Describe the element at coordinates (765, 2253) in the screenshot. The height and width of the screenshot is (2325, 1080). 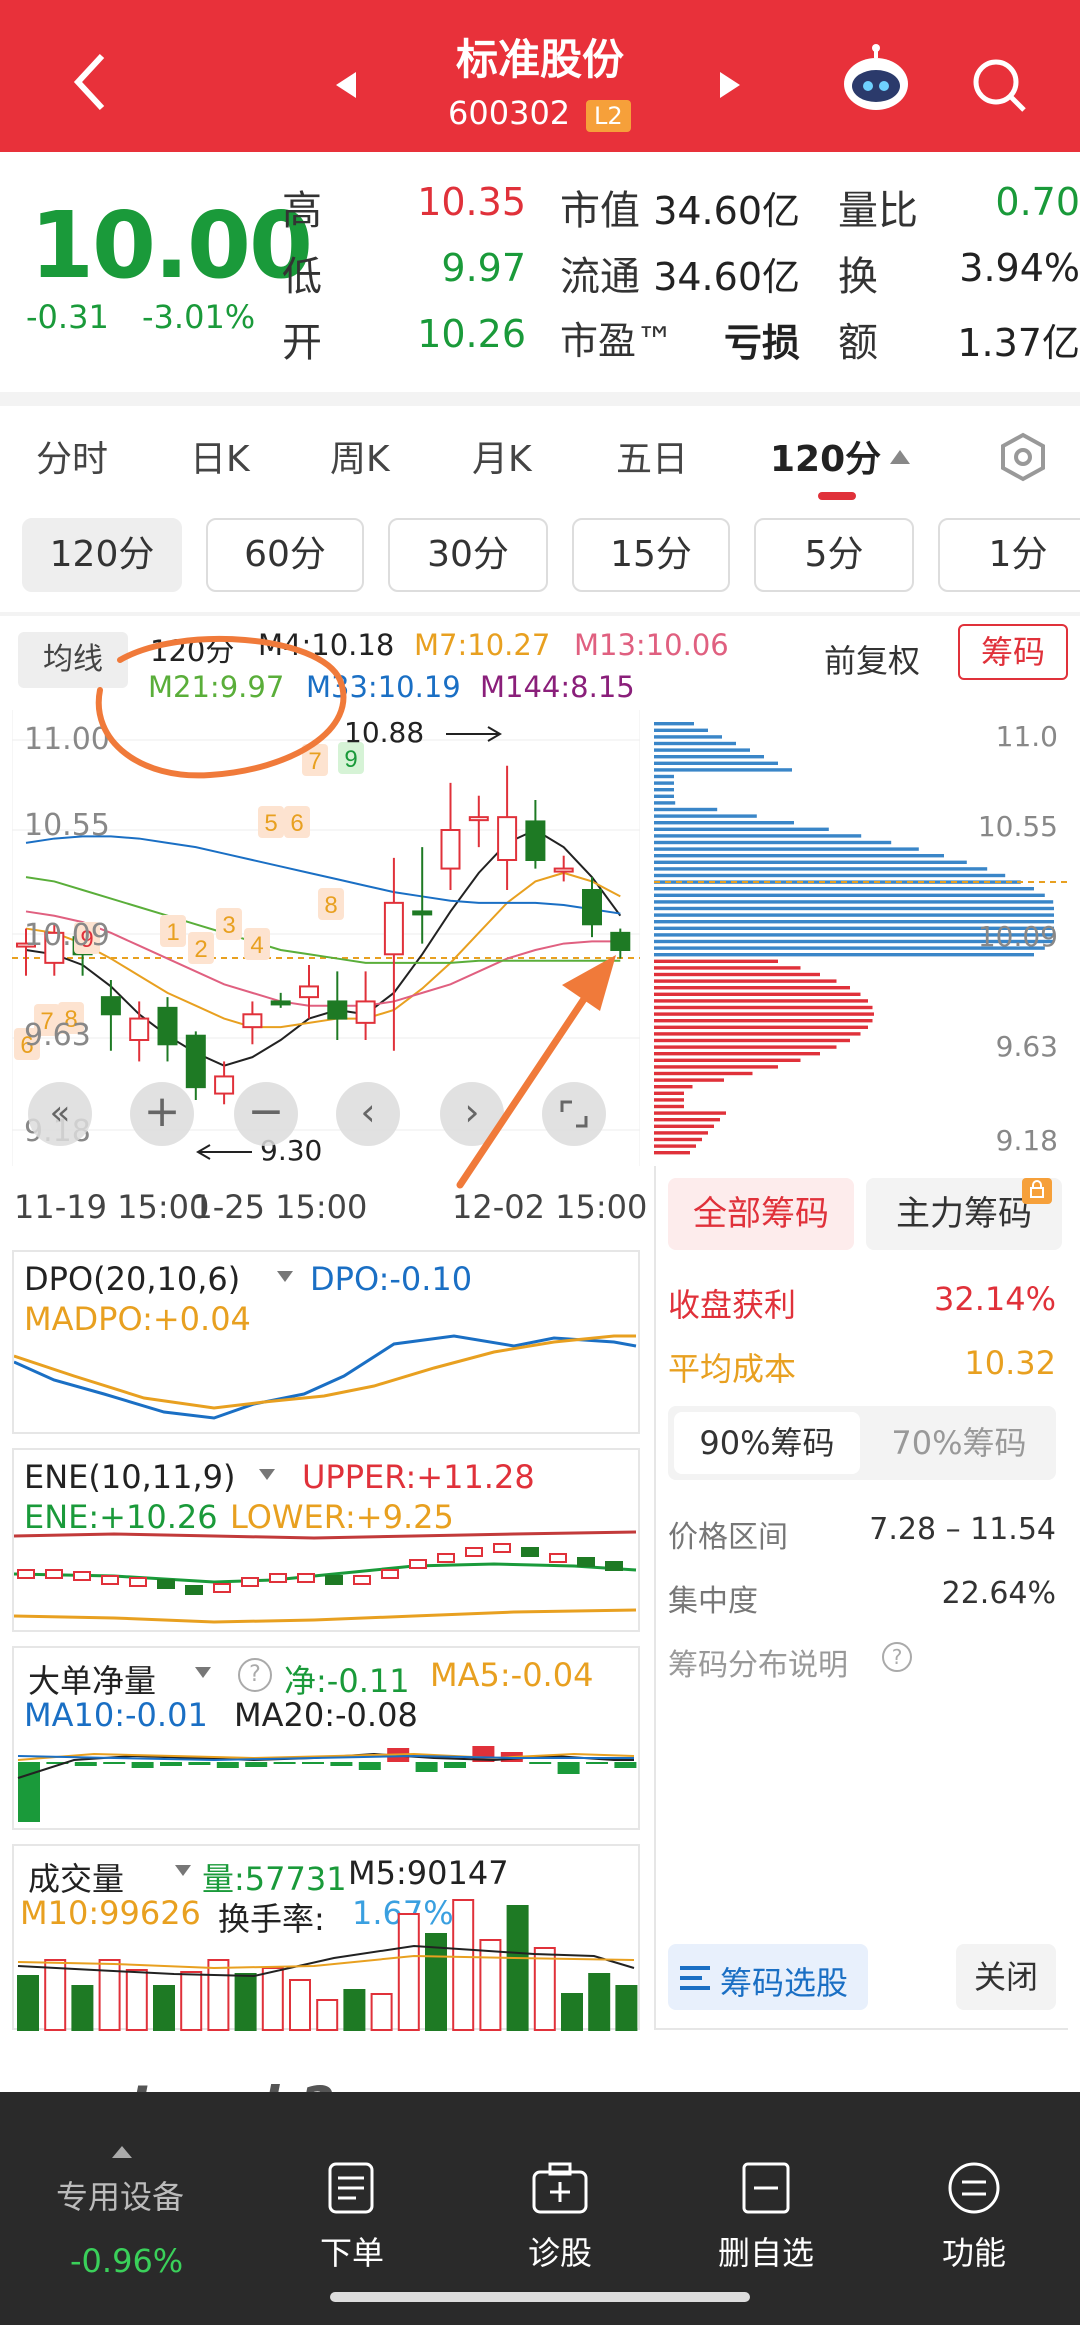
I see `nav-remove-watchlist: 删自选` at that location.